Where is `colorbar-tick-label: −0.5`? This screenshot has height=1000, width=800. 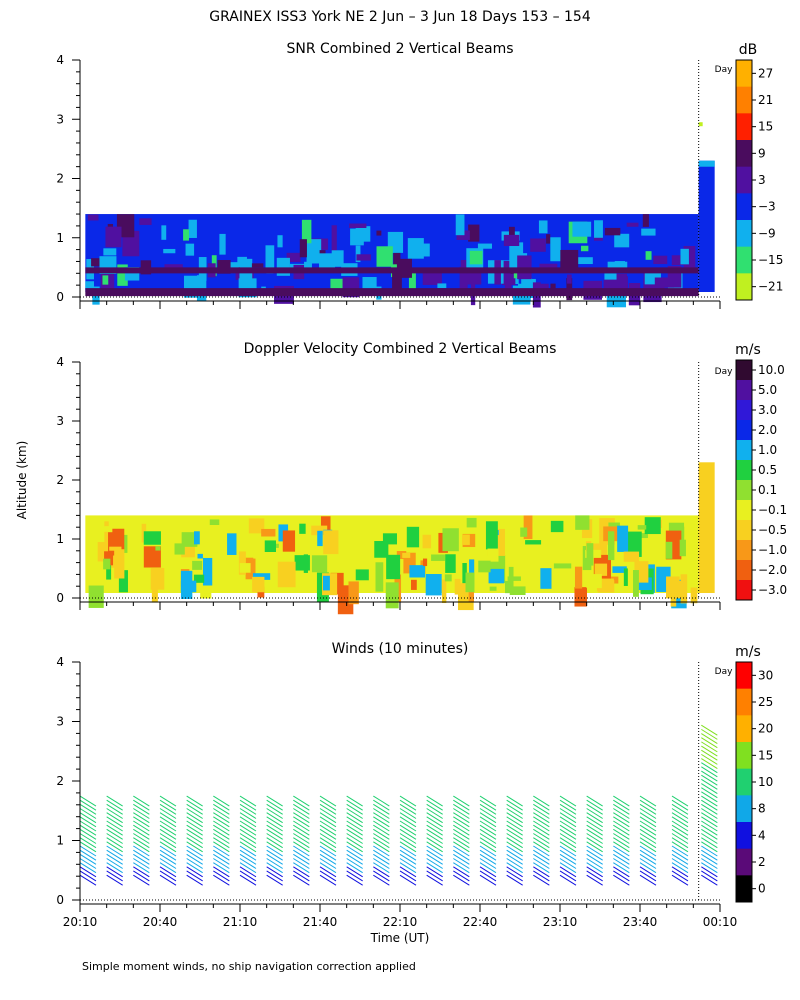
colorbar-tick-label: −0.5 is located at coordinates (772, 530).